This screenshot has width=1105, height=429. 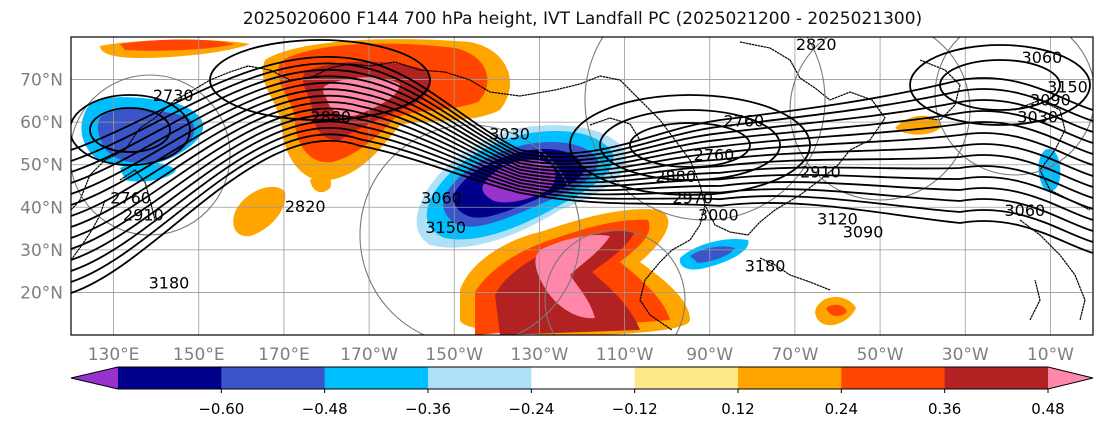 I want to click on colorbar-tick-label: 0.24, so click(x=841, y=409).